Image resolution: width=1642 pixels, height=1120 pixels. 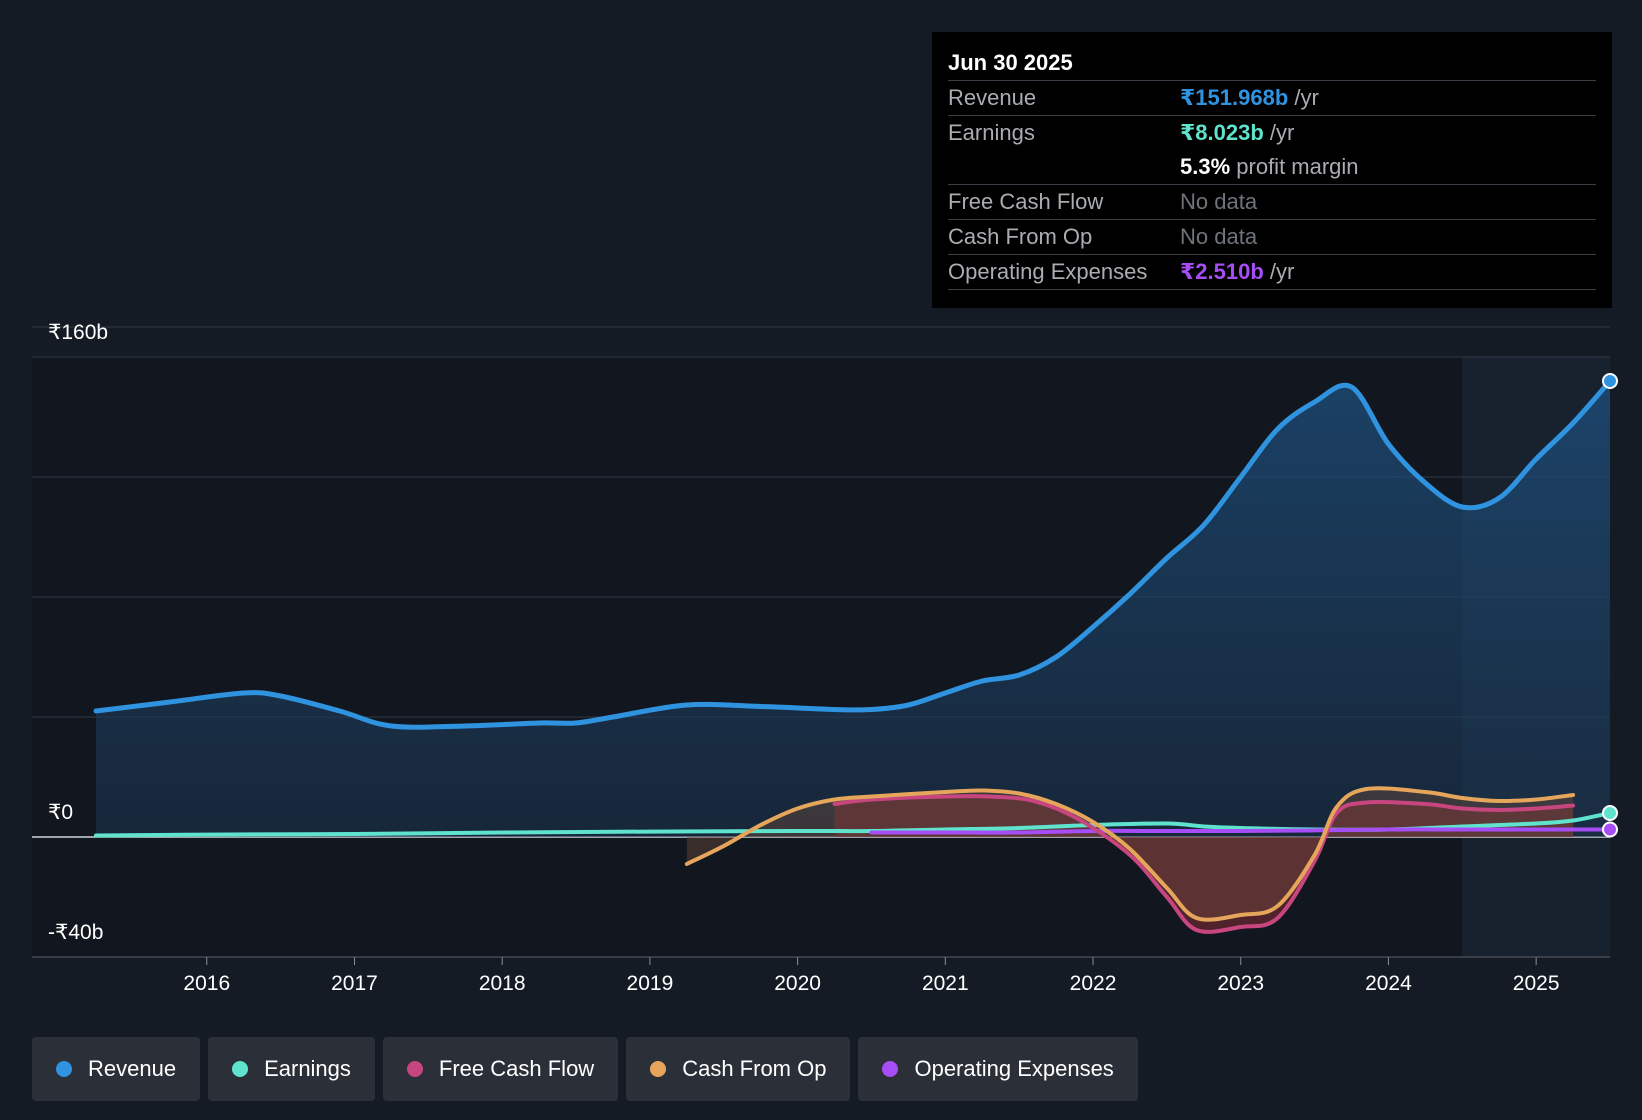 I want to click on tooltip-date: Jun 30 2025, so click(x=1272, y=63).